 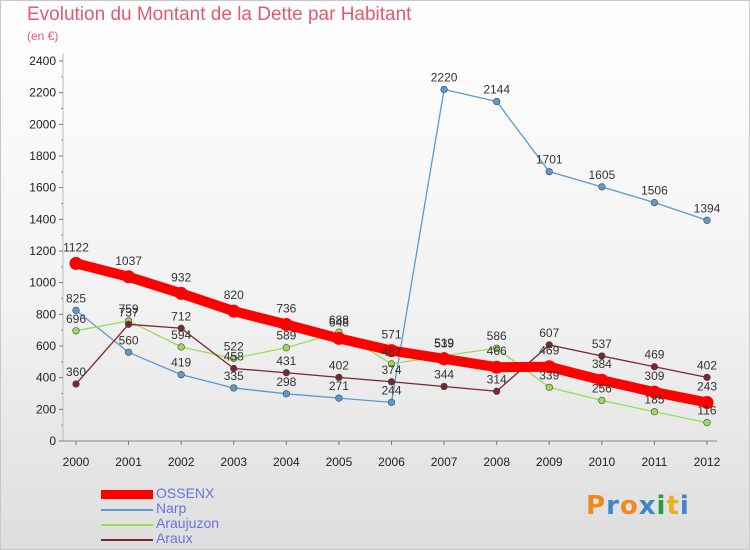 What do you see at coordinates (286, 361) in the screenshot?
I see `data-label-araux: 431` at bounding box center [286, 361].